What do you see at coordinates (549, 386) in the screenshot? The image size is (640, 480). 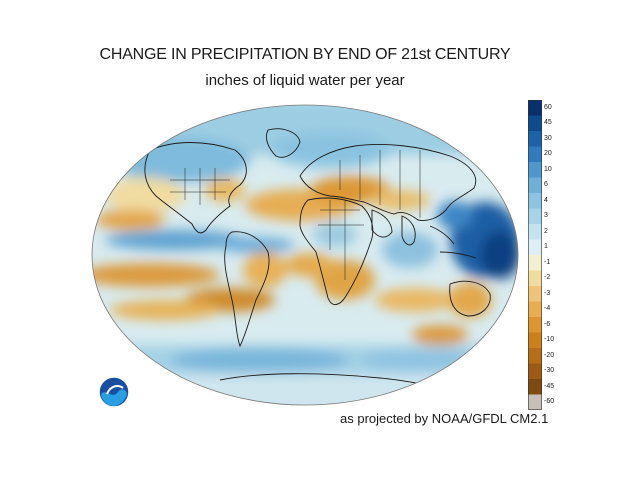 I see `colorbar-tick-label: -45` at bounding box center [549, 386].